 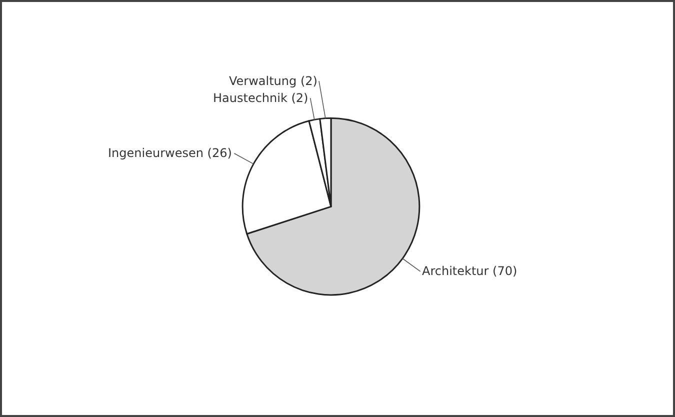 I want to click on slice-label: Verwaltung (2), so click(x=273, y=81).